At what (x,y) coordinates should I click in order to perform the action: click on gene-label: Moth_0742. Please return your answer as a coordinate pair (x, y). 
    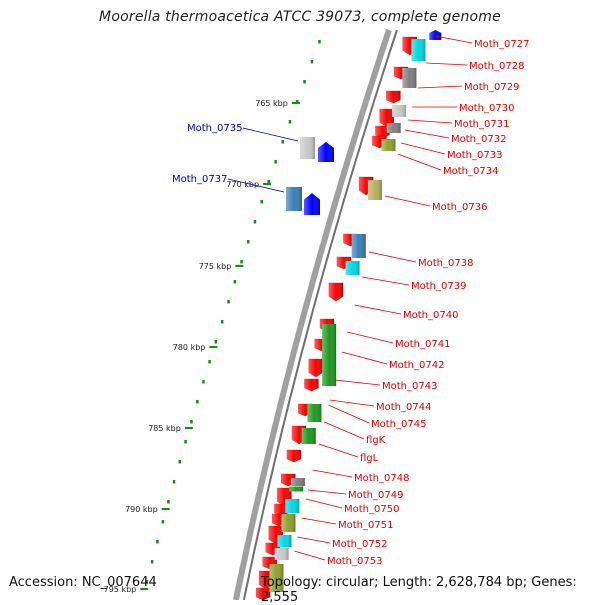
    Looking at the image, I should click on (416, 365).